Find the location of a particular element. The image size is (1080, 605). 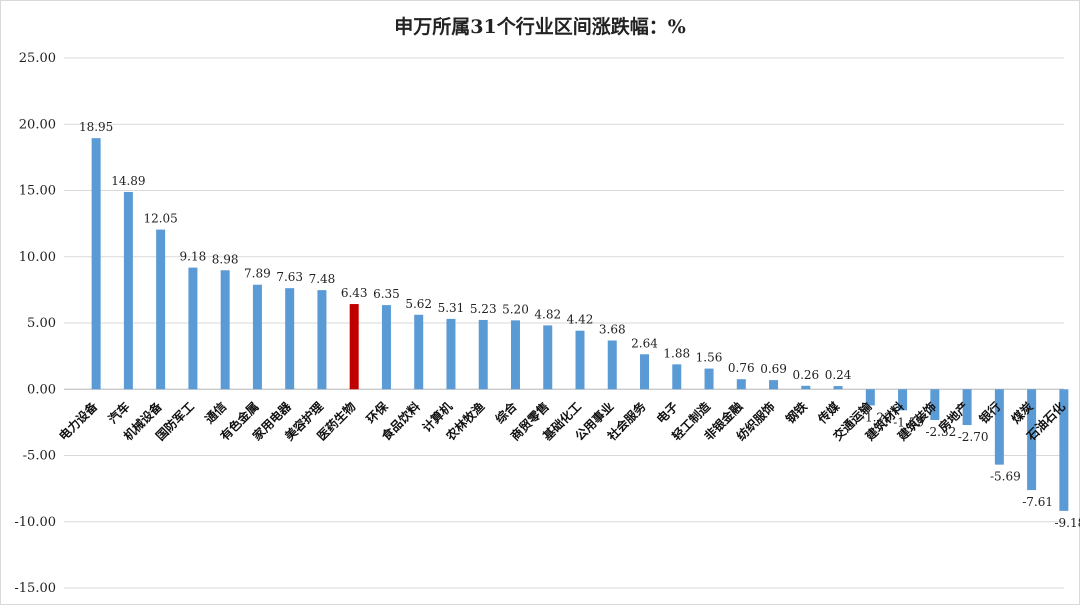

data-label: 0.69 is located at coordinates (773, 369).